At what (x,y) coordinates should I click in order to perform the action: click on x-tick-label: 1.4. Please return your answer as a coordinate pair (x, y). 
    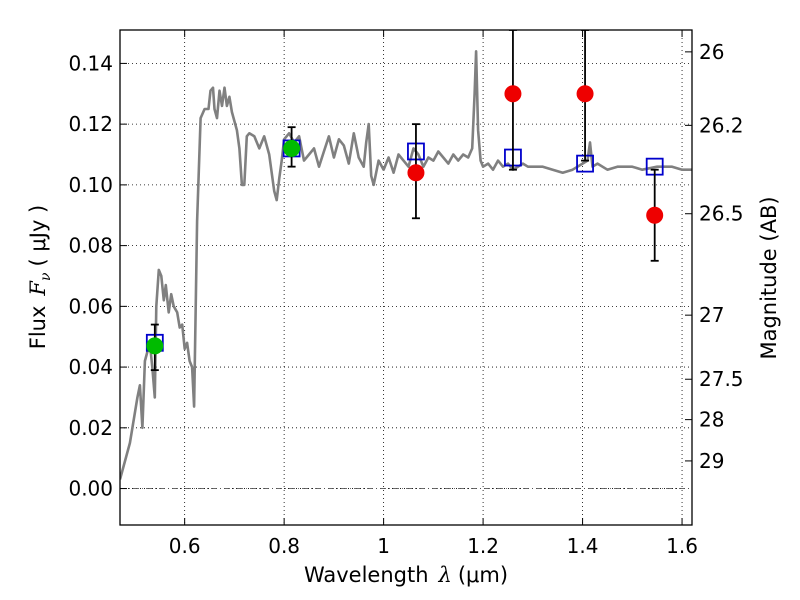
    Looking at the image, I should click on (583, 546).